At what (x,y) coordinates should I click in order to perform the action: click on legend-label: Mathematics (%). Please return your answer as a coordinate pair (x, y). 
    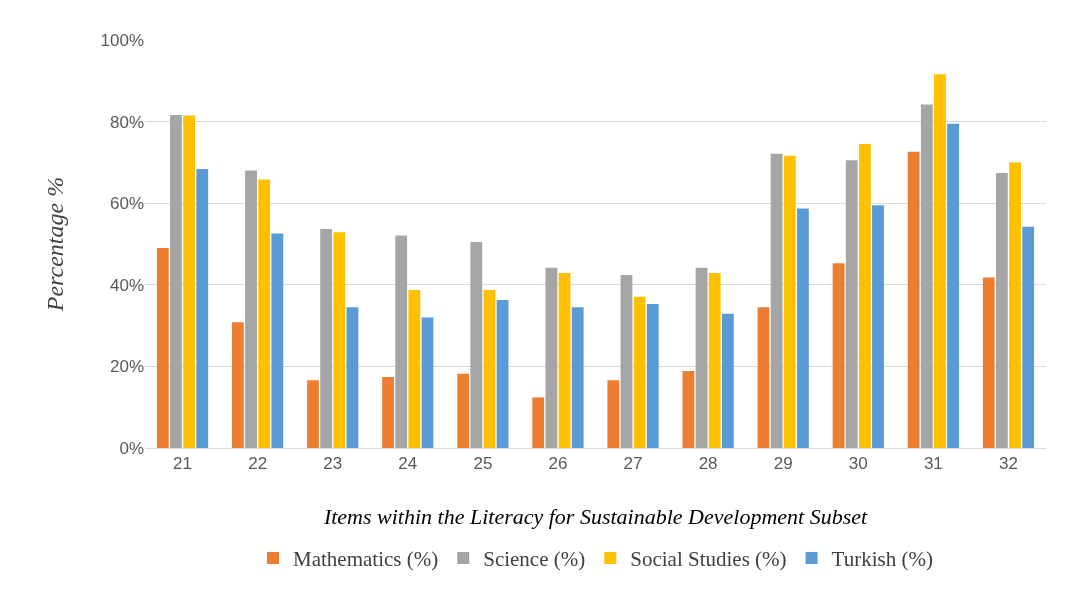
    Looking at the image, I should click on (366, 559).